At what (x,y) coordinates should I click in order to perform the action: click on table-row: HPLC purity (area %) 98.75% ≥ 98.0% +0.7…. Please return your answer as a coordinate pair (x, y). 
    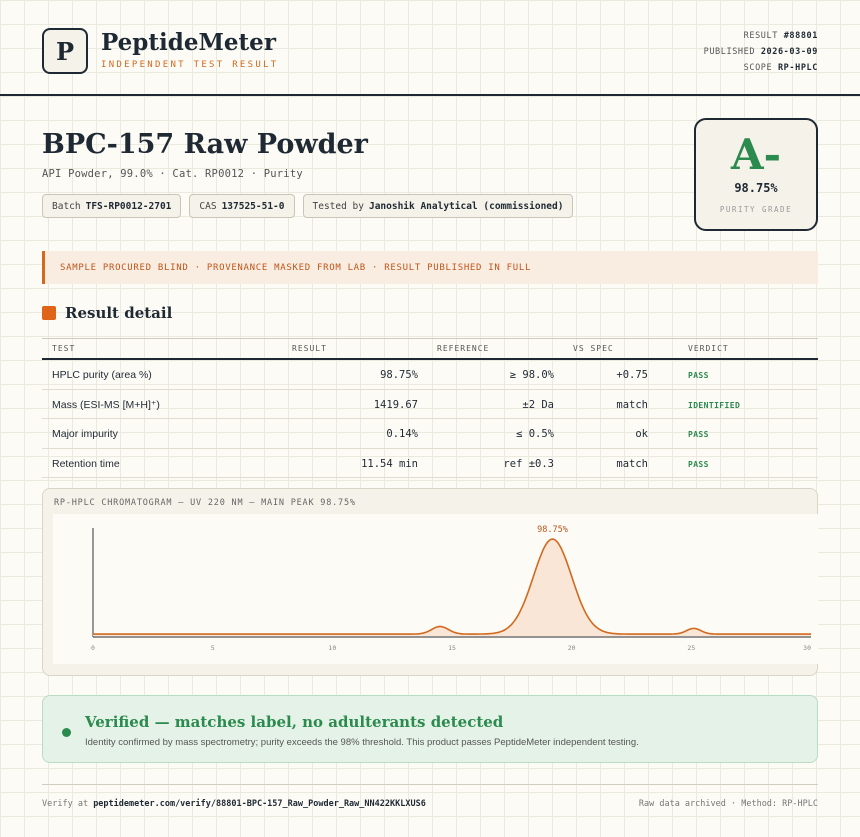
    Looking at the image, I should click on (430, 375).